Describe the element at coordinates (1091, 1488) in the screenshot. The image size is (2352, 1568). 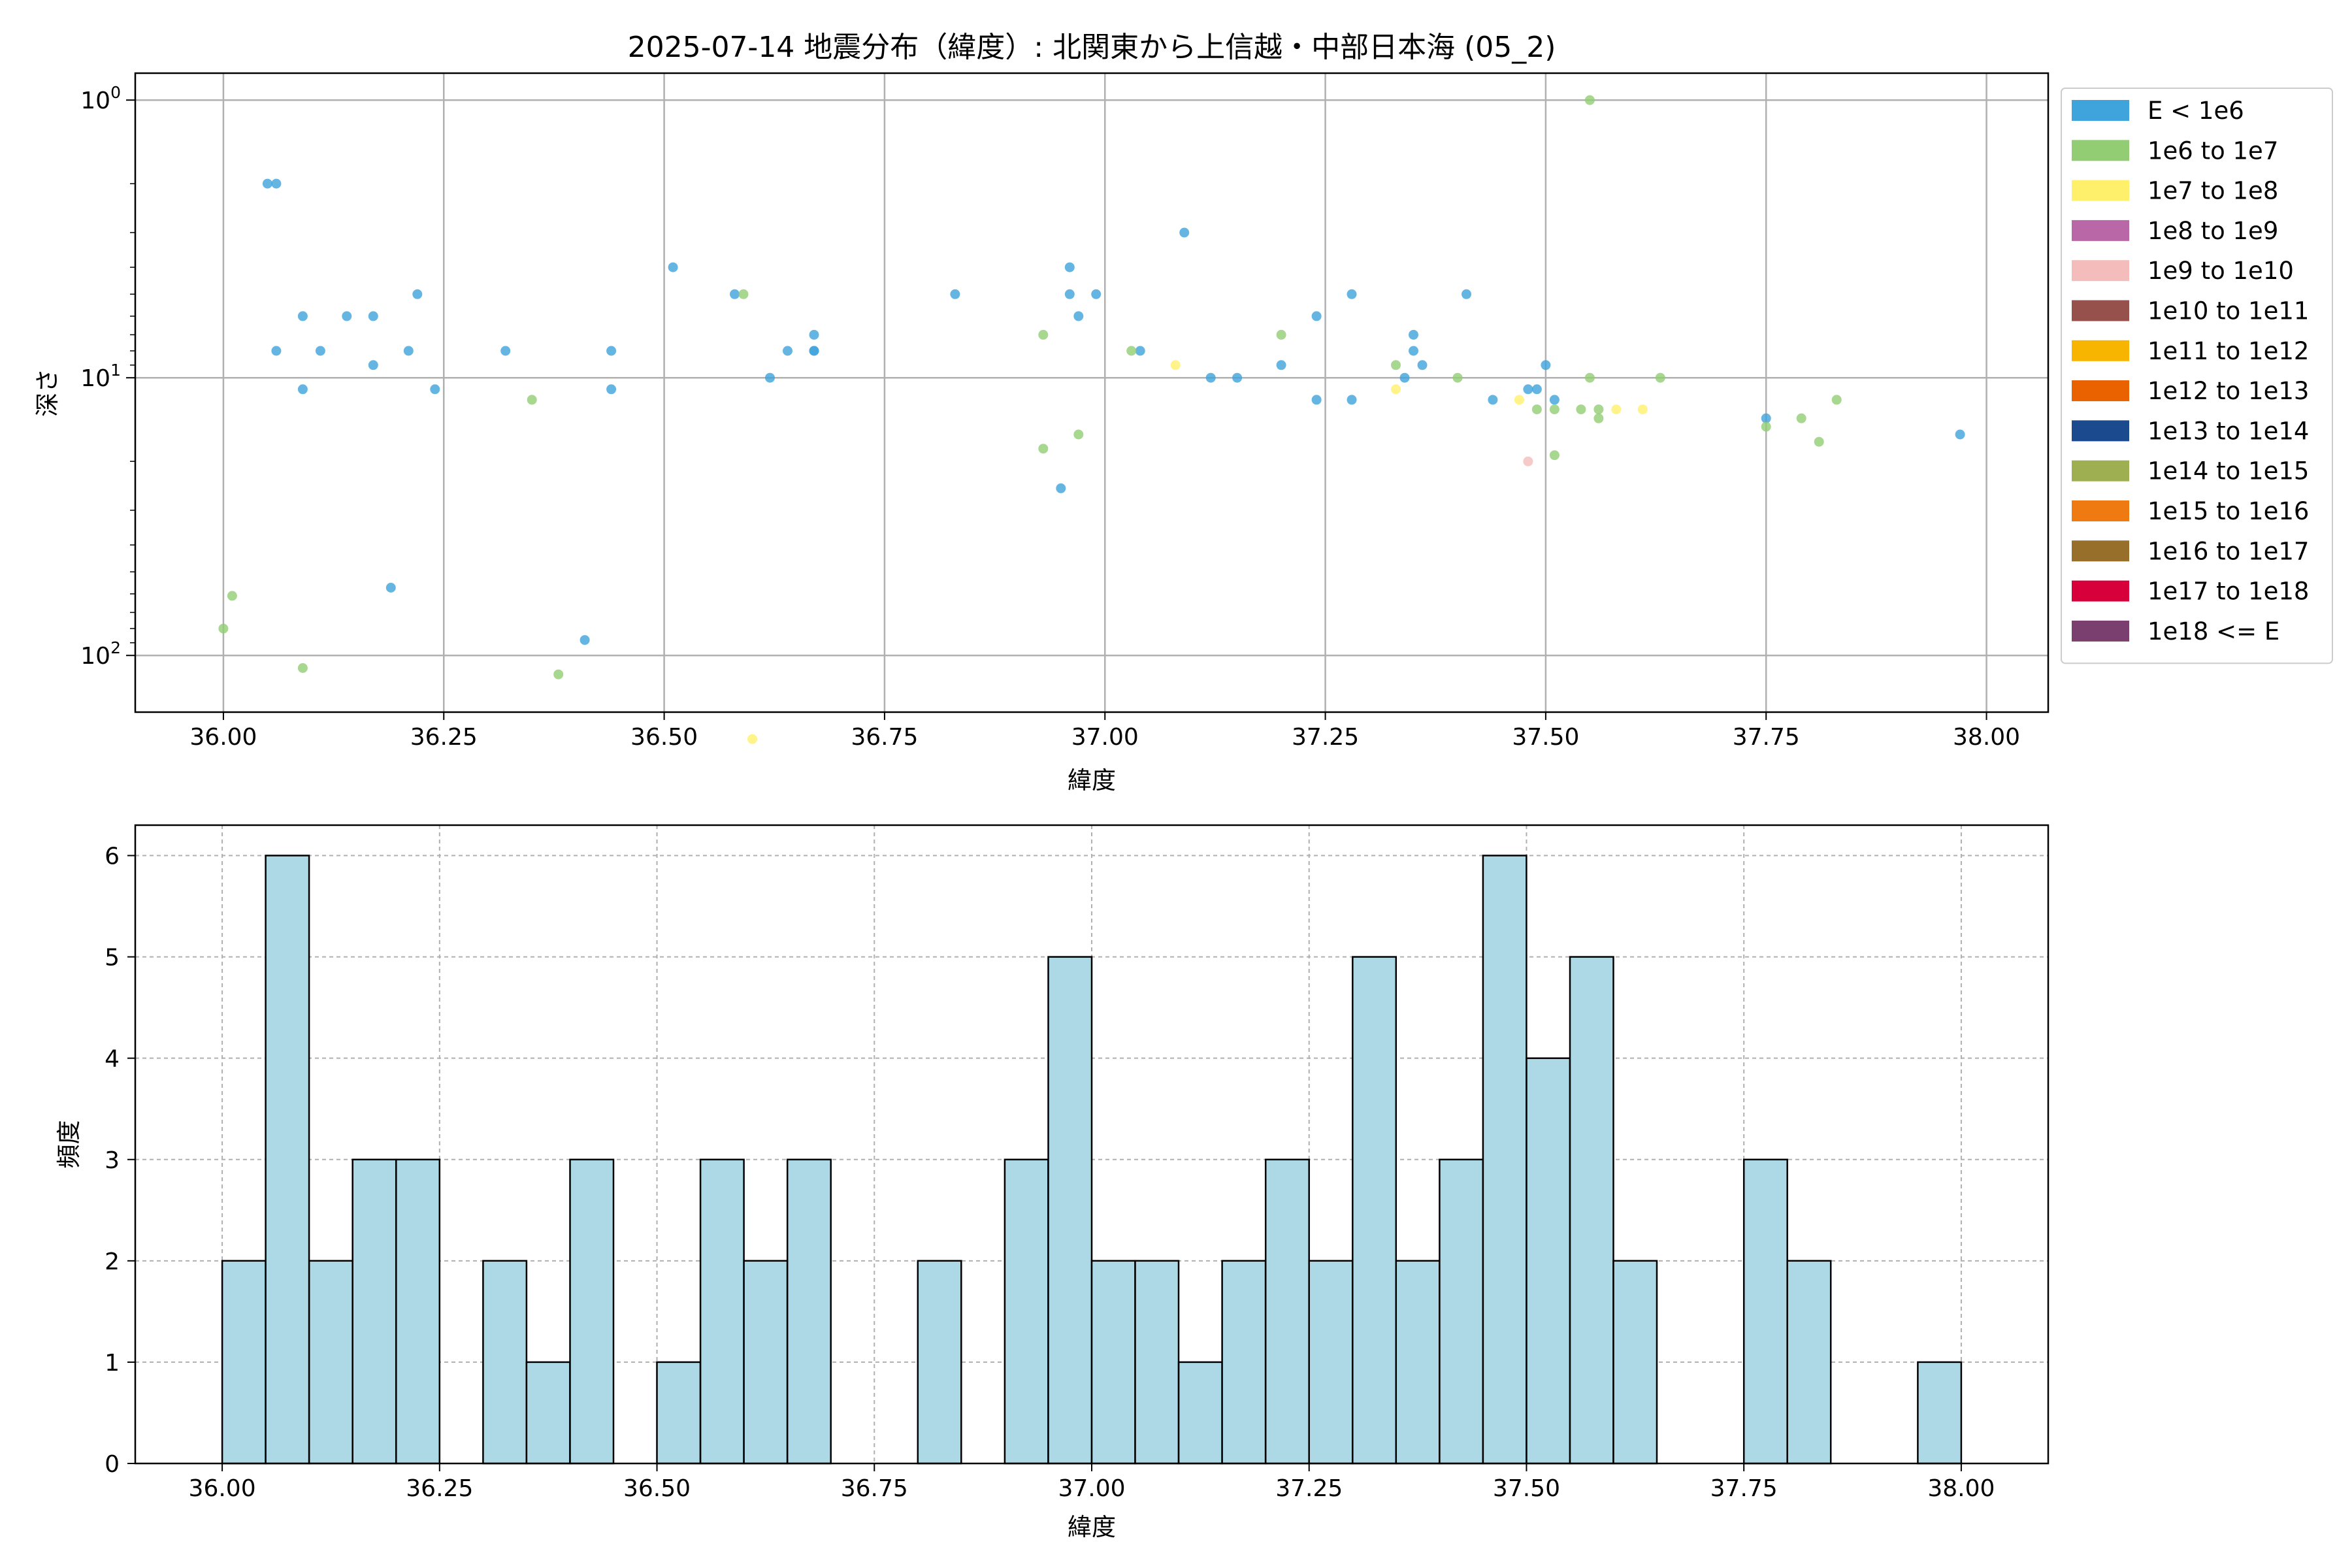
I see `x-tick-label: 37.00` at that location.